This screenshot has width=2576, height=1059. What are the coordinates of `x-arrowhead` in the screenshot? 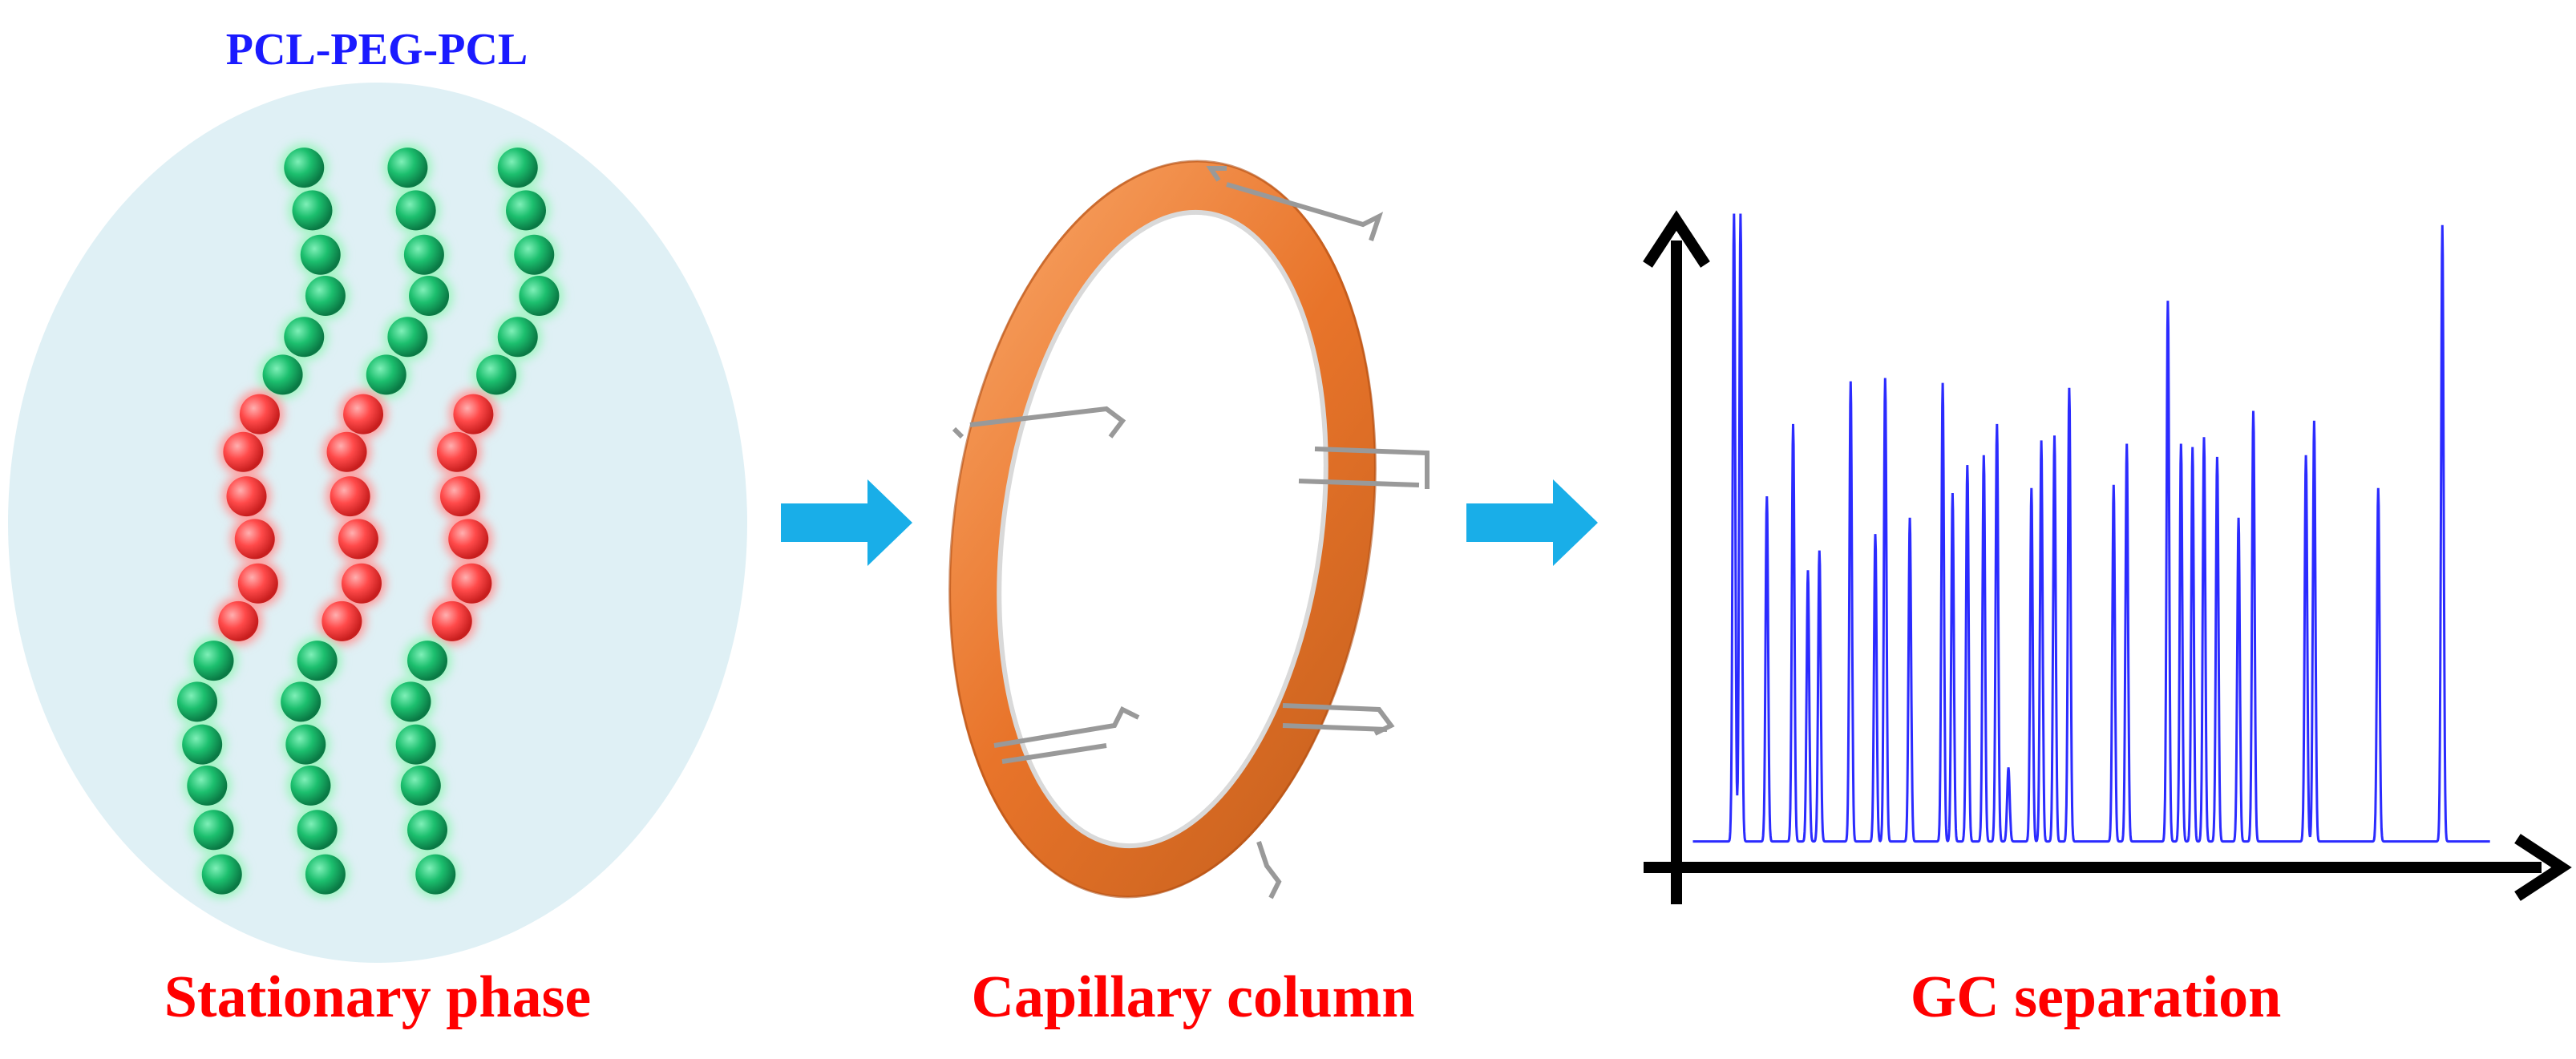 It's located at (2543, 867).